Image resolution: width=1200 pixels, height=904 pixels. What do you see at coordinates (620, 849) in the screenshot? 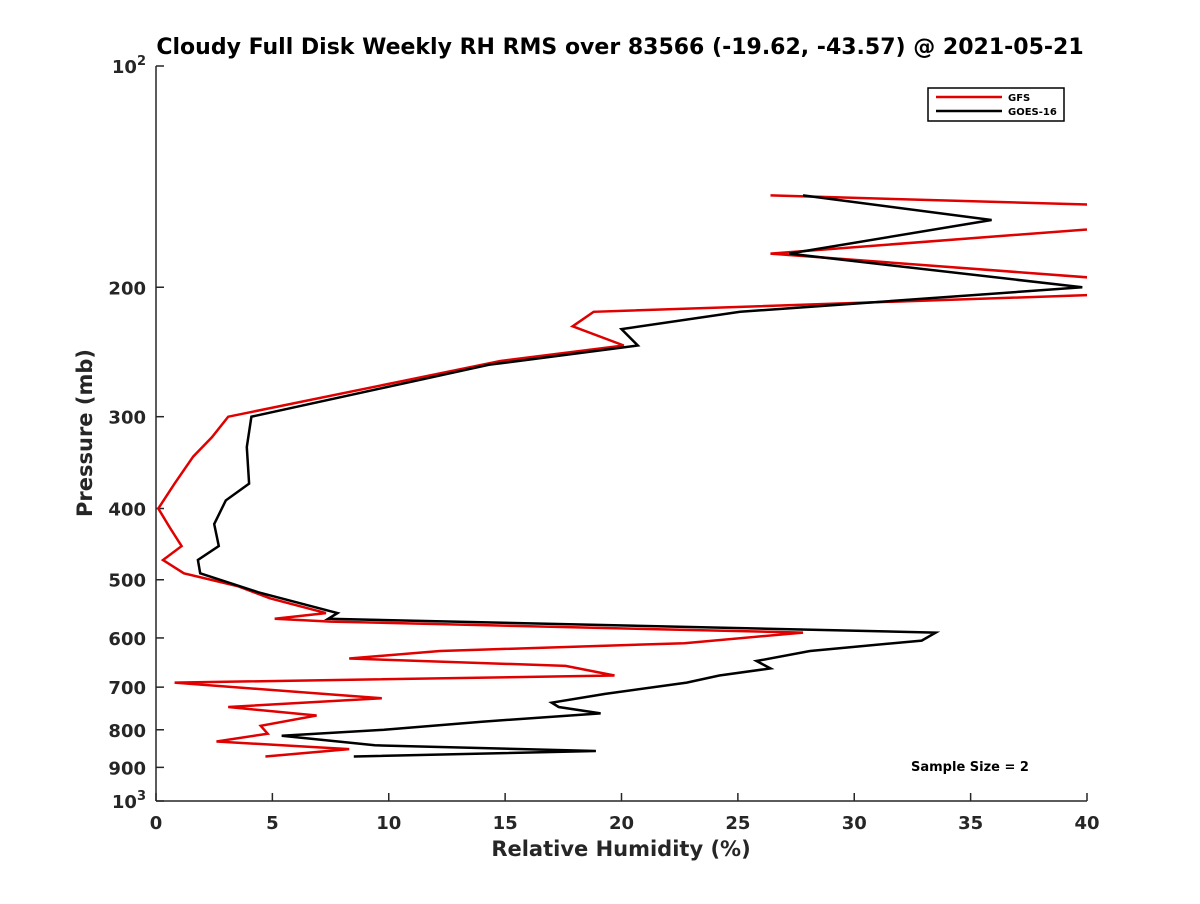
I see `x-axis-label: Relative Humidity (%)` at bounding box center [620, 849].